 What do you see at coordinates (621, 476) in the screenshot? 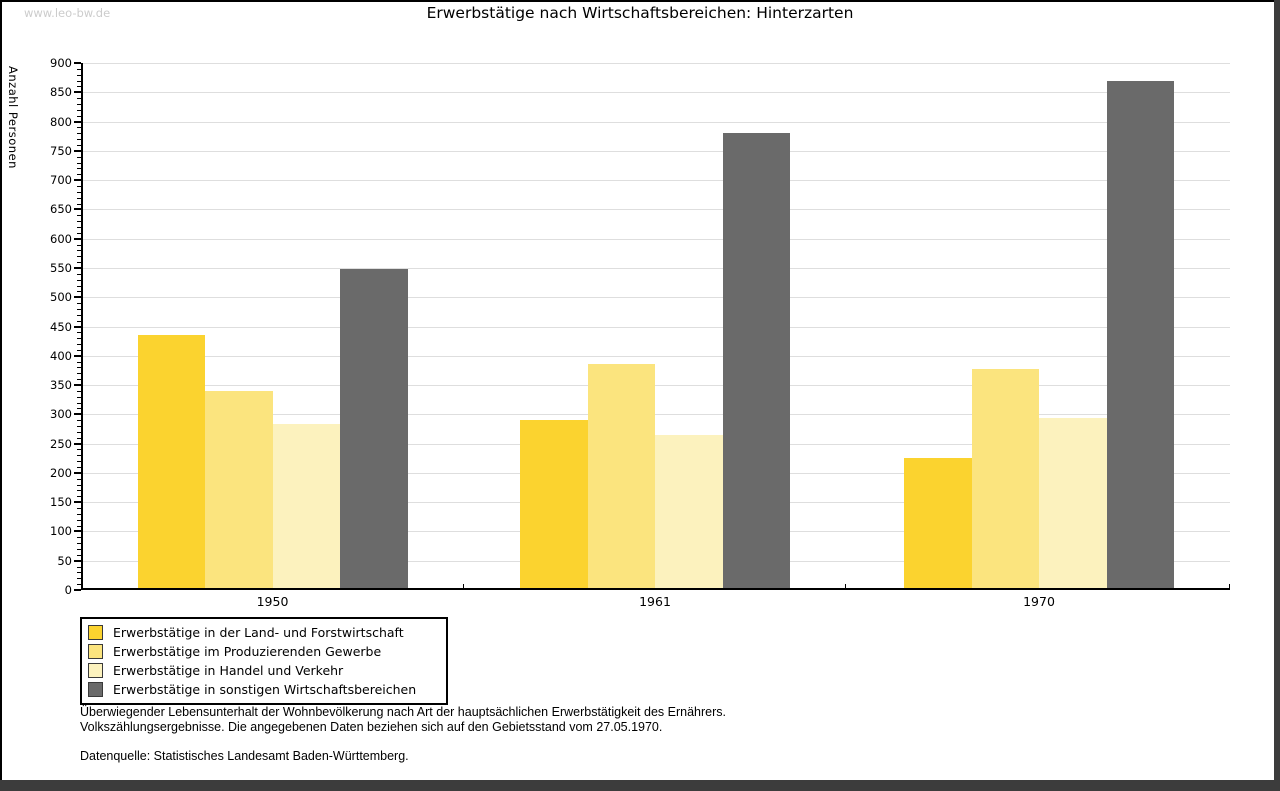
I see `bar-1961-series2` at bounding box center [621, 476].